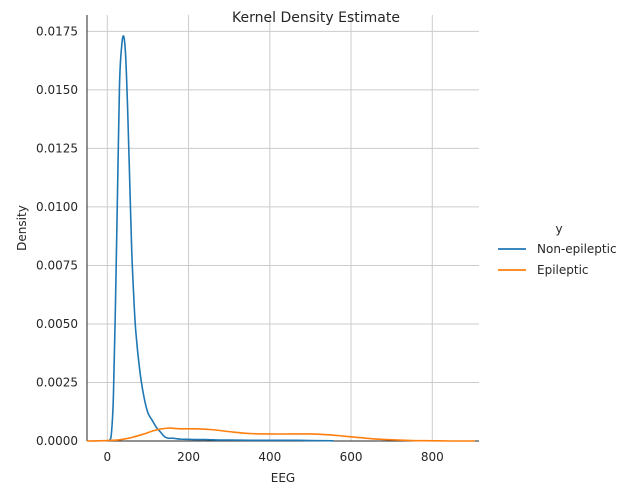 Image resolution: width=631 pixels, height=500 pixels. What do you see at coordinates (57, 31) in the screenshot?
I see `y-tick-label: 0.0175` at bounding box center [57, 31].